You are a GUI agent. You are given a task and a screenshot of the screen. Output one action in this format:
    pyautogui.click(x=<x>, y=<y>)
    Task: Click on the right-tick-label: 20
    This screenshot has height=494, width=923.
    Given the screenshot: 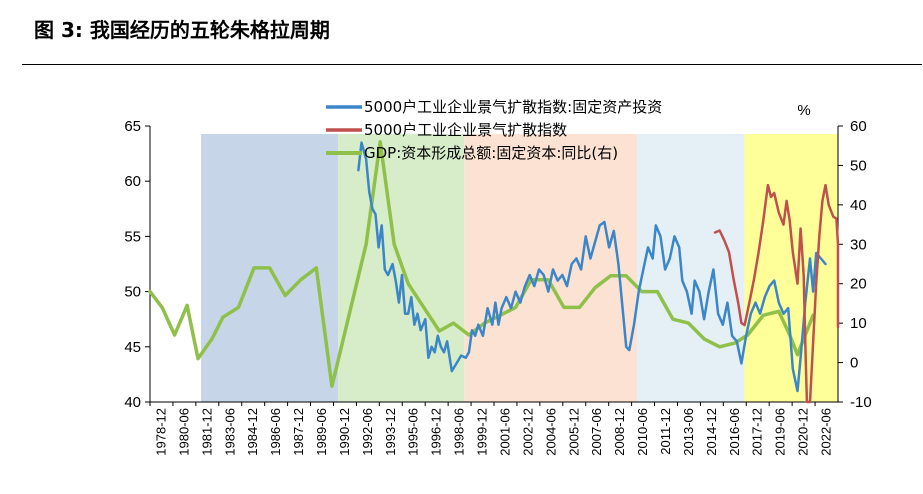 What is the action you would take?
    pyautogui.click(x=858, y=284)
    